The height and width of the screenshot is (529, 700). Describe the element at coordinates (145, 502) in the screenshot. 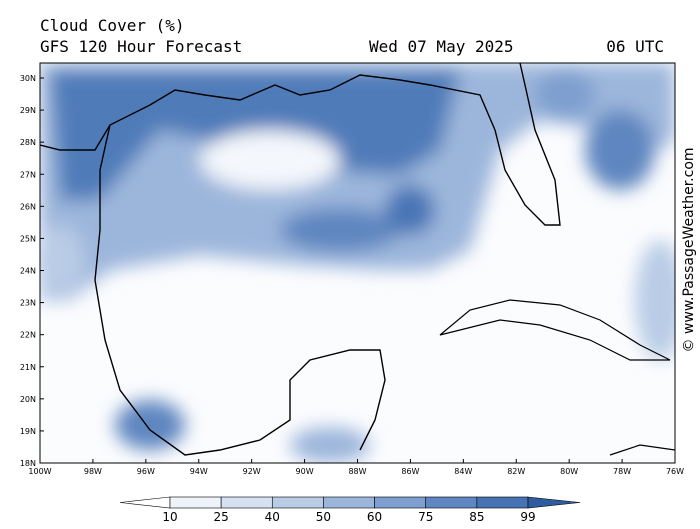

I see `colorbar-low` at that location.